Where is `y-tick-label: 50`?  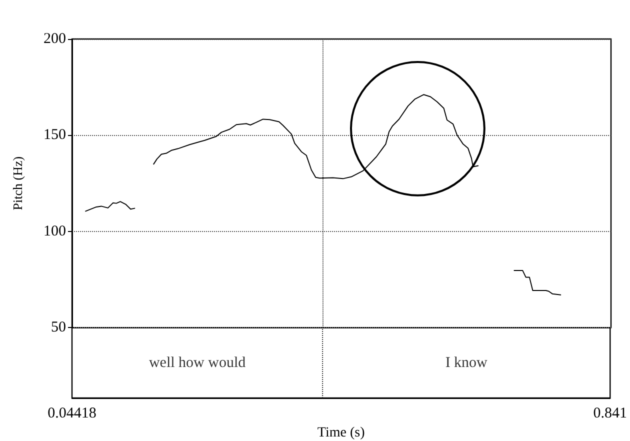
y-tick-label: 50 is located at coordinates (58, 328).